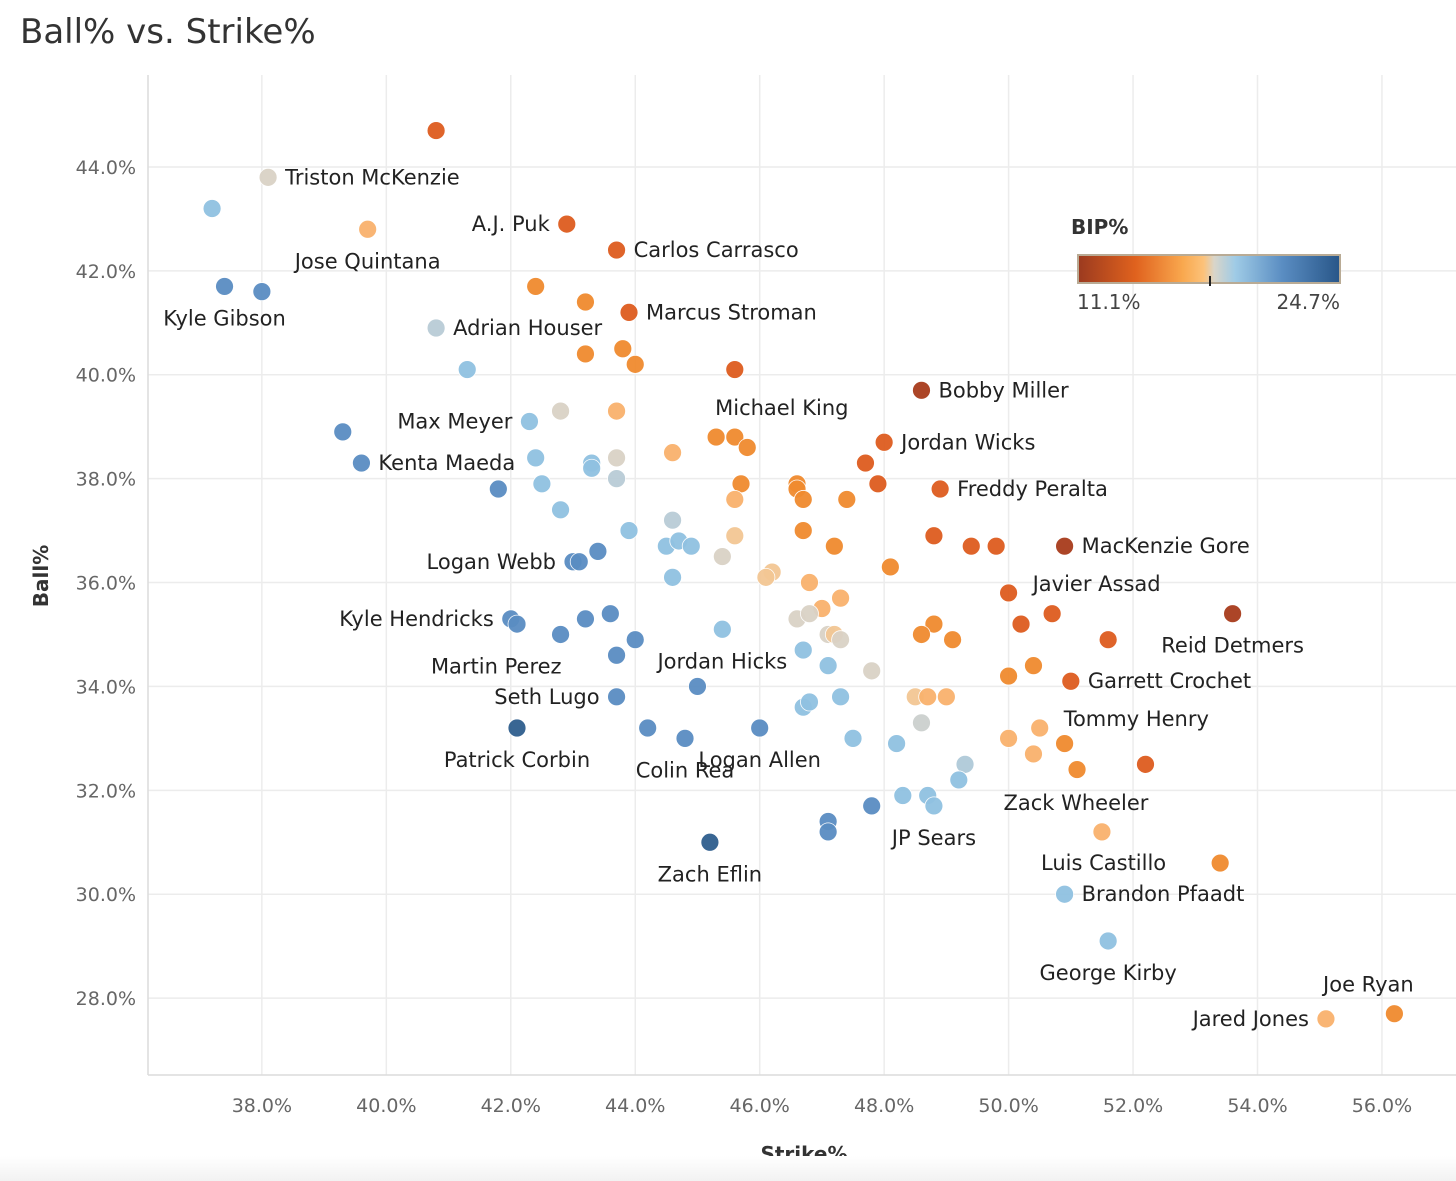 The width and height of the screenshot is (1456, 1181). I want to click on y-tick-label: 30.0%, so click(106, 895).